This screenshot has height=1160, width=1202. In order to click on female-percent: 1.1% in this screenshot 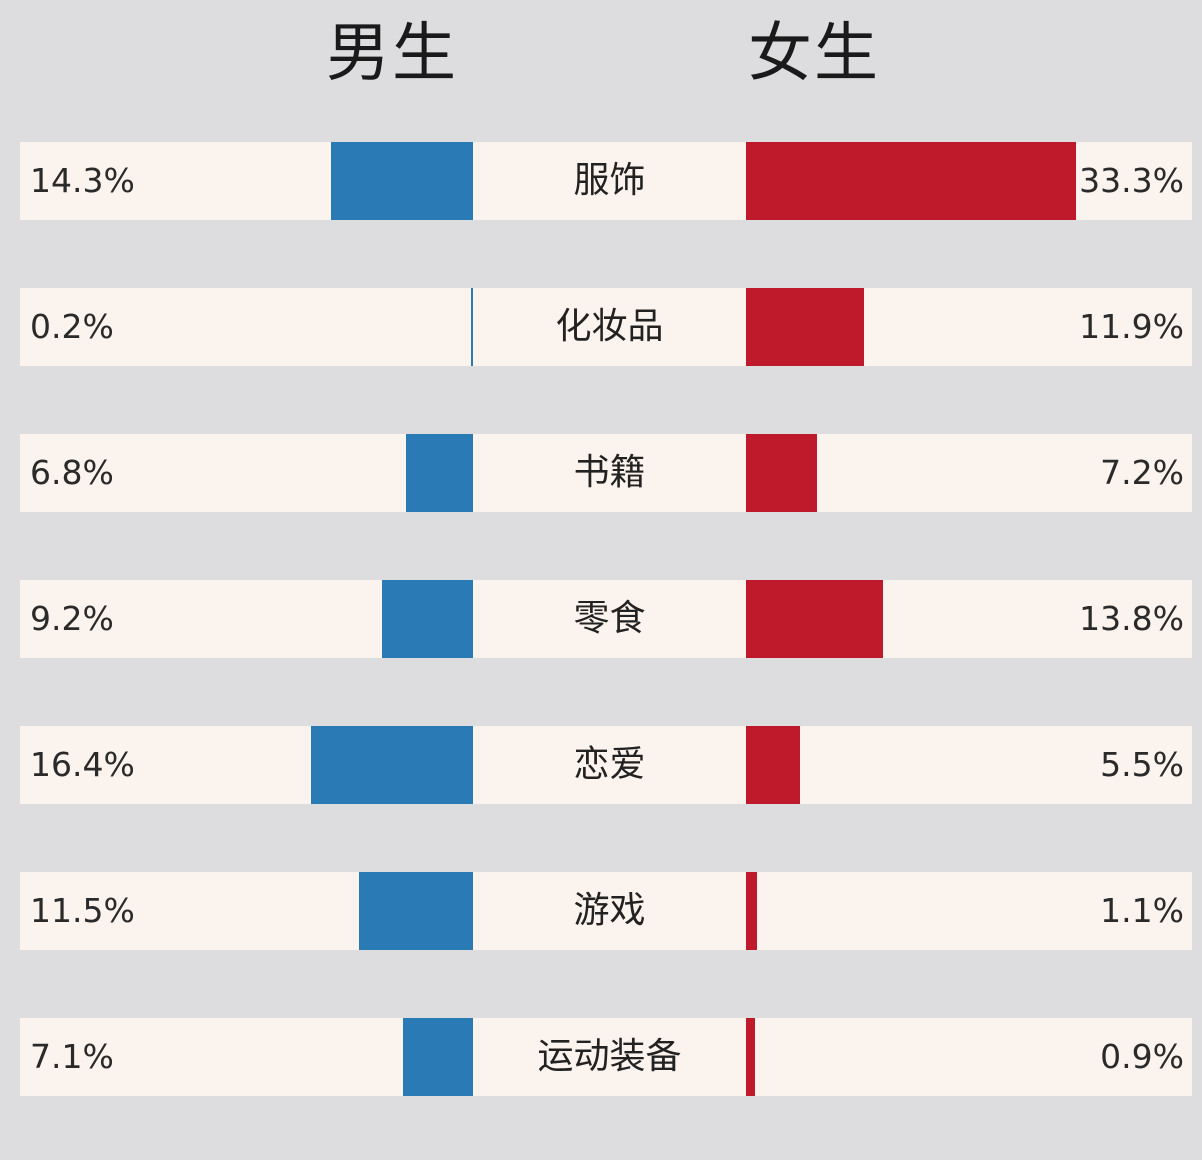, I will do `click(1142, 910)`.